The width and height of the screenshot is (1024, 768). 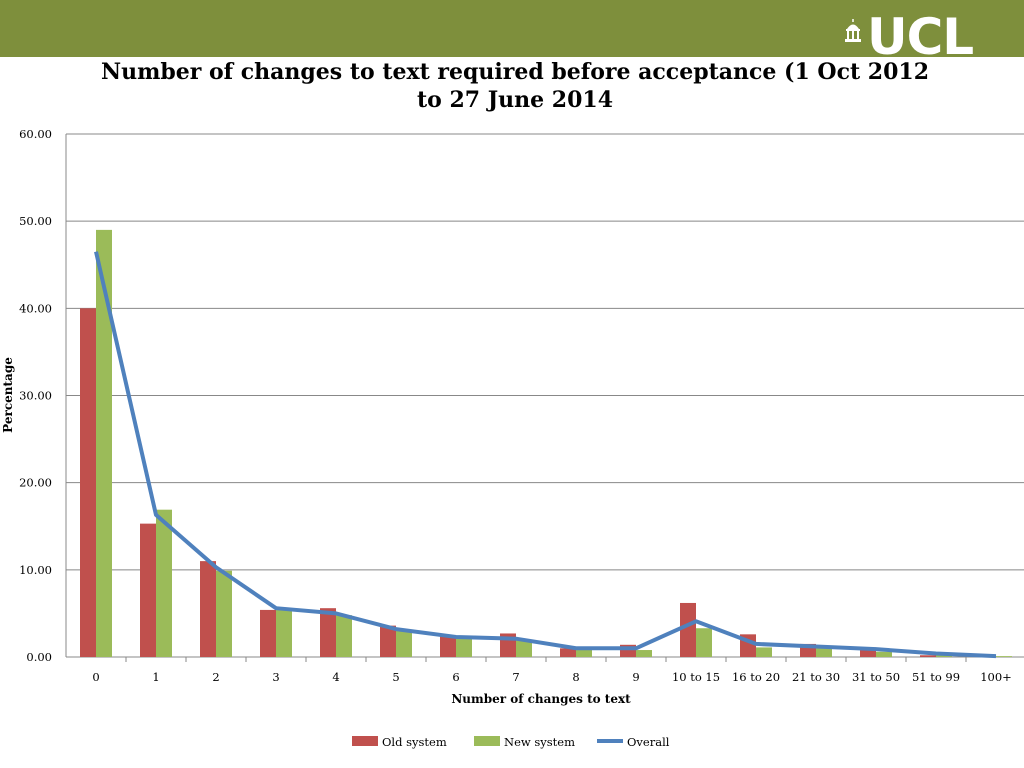 What do you see at coordinates (95, 677) in the screenshot?
I see `x-tick-label: 0` at bounding box center [95, 677].